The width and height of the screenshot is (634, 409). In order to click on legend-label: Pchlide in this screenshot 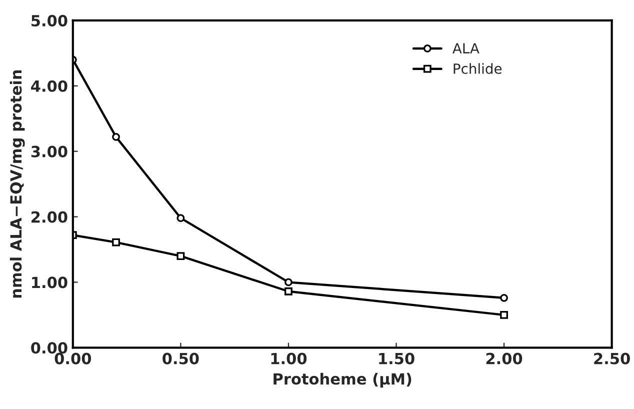, I will do `click(478, 68)`.